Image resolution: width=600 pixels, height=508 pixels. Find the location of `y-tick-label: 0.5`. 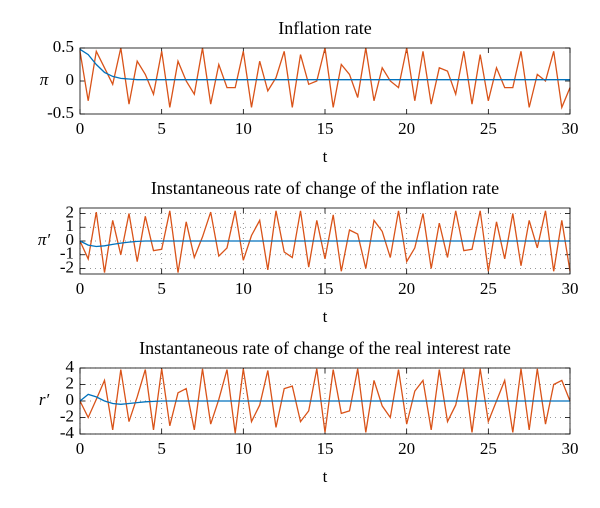

y-tick-label: 0.5 is located at coordinates (63, 46).